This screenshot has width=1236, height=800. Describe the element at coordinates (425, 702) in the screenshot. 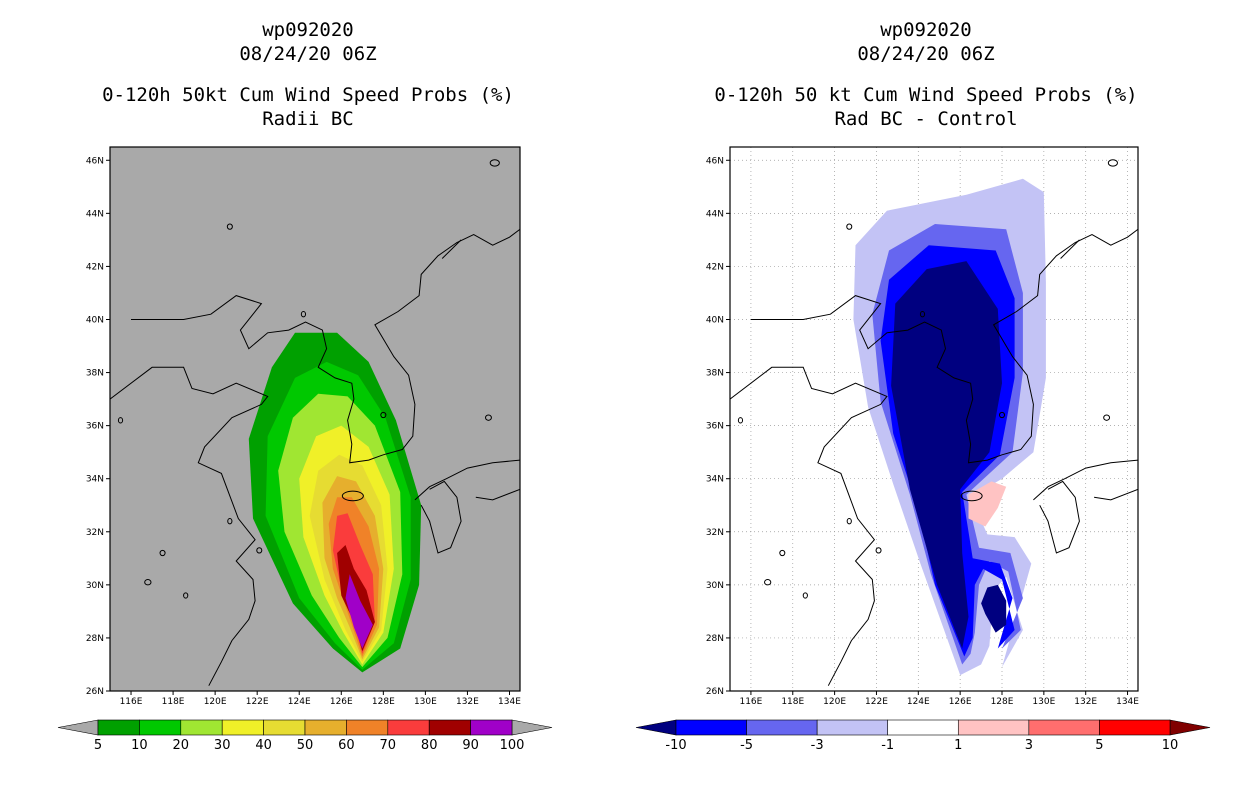

I see `x-tick-label: 130E` at that location.